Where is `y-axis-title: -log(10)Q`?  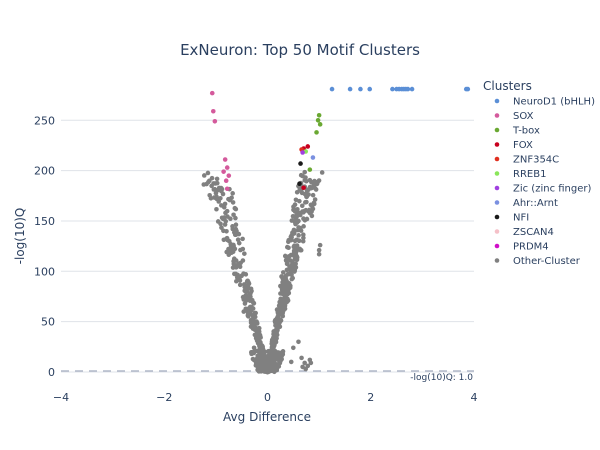
y-axis-title: -log(10)Q is located at coordinates (20, 236).